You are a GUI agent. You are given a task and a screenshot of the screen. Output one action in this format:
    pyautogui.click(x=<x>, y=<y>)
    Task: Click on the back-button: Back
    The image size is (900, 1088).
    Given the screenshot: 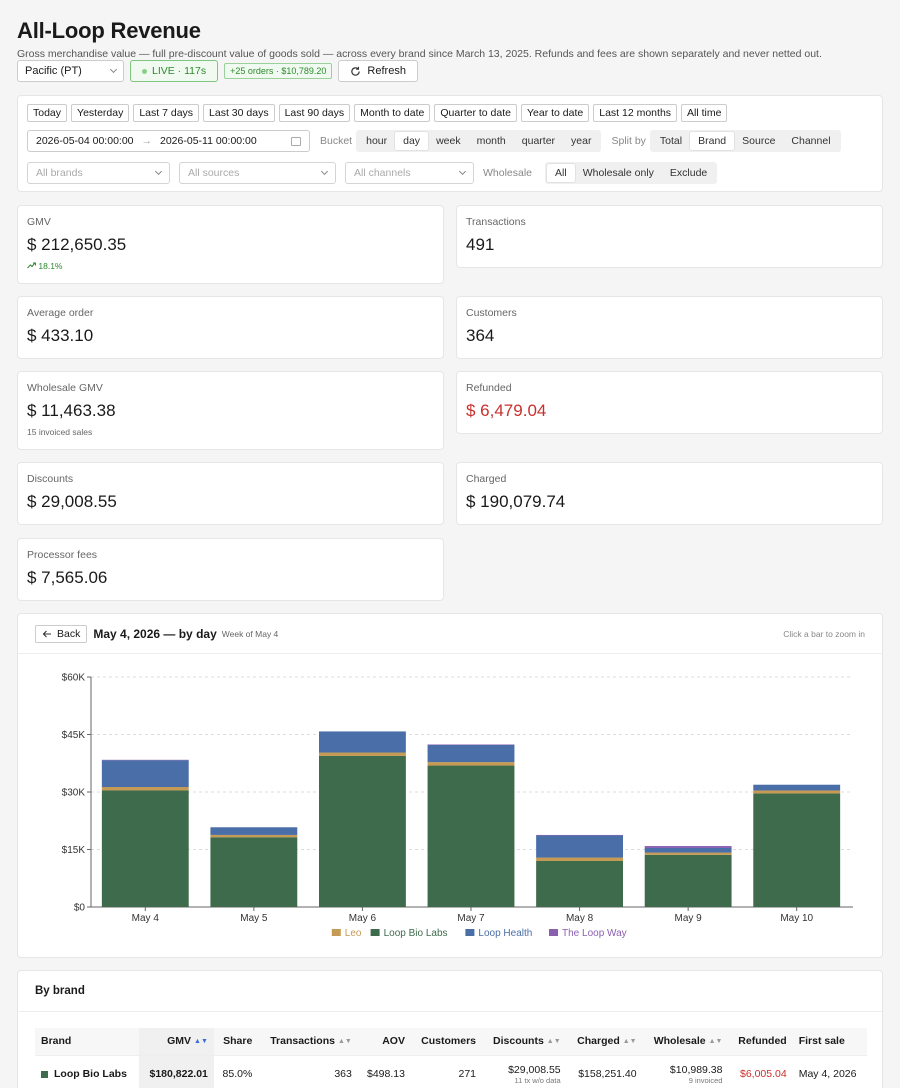 What is the action you would take?
    pyautogui.click(x=61, y=633)
    